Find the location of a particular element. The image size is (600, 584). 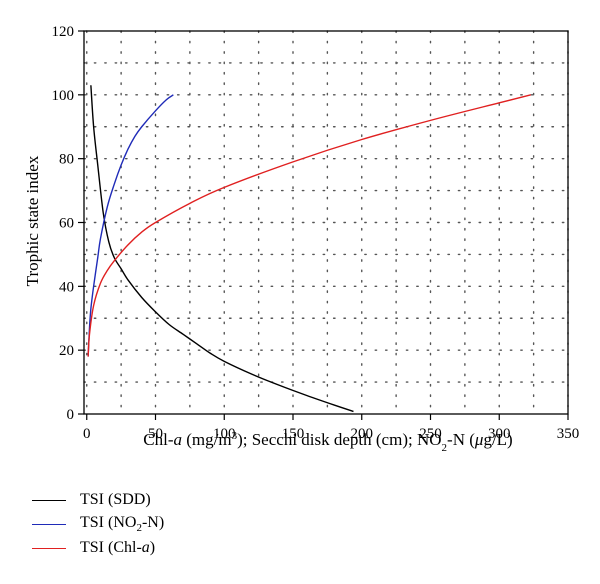

y-axis: 0 20 40 60 80 100 120 is located at coordinates (68, 223).